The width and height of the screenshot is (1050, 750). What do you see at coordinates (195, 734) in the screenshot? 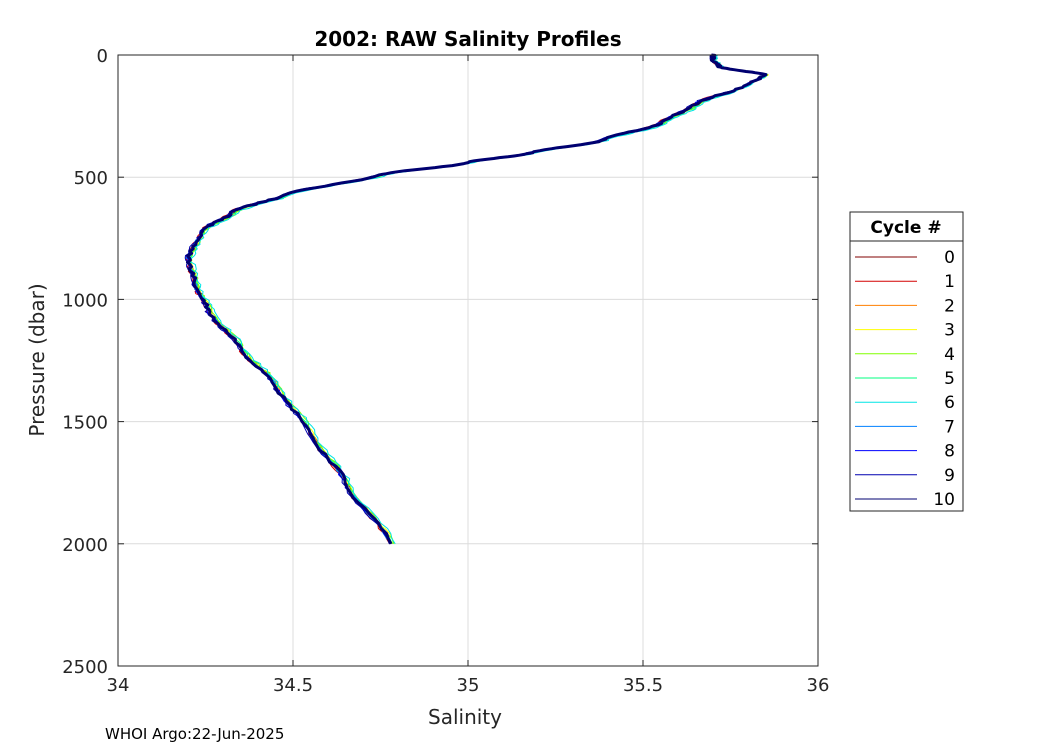
I see `footer-stamp: WHOI Argo:22-Jun-2025` at bounding box center [195, 734].